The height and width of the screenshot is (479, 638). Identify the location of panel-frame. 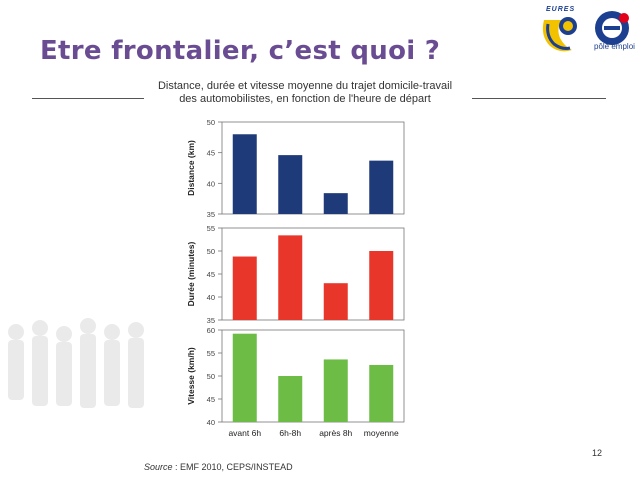
(313, 168).